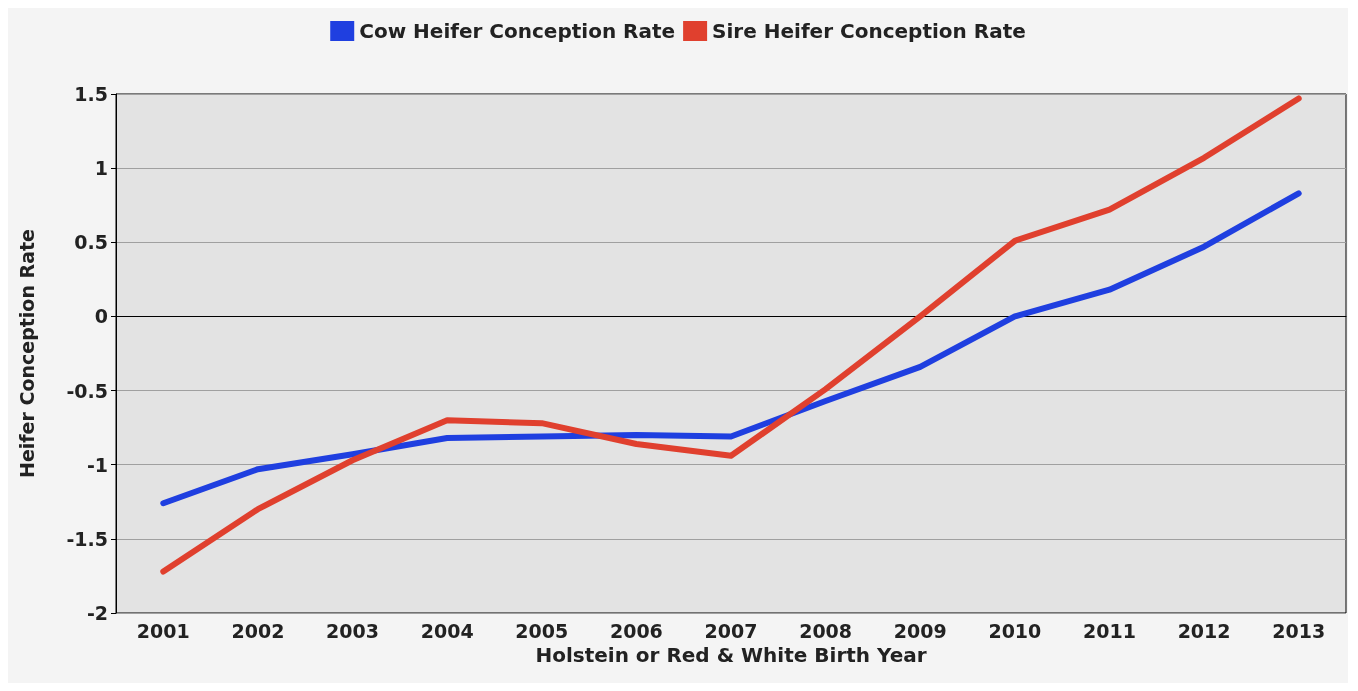  Describe the element at coordinates (869, 31) in the screenshot. I see `legend-label: Sire Heifer Conception Rate` at that location.